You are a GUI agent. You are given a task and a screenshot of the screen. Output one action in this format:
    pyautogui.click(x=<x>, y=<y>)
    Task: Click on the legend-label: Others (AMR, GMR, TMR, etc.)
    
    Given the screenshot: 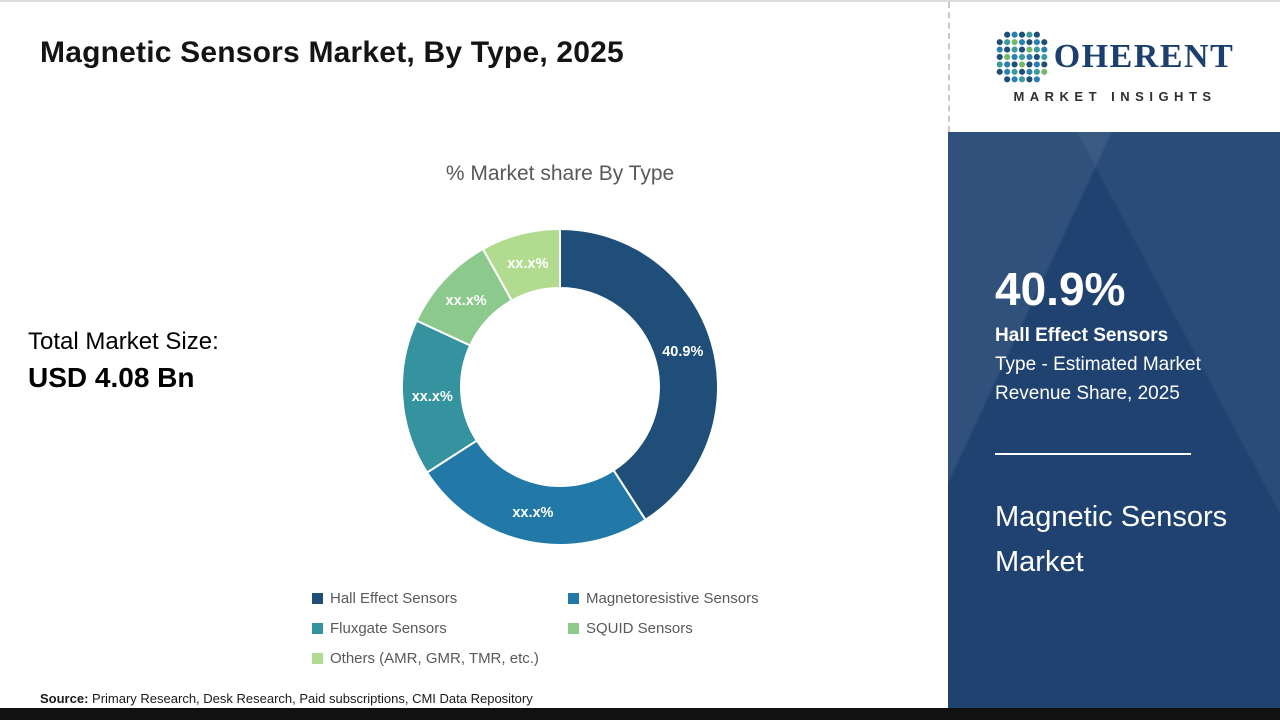 What is the action you would take?
    pyautogui.click(x=434, y=658)
    